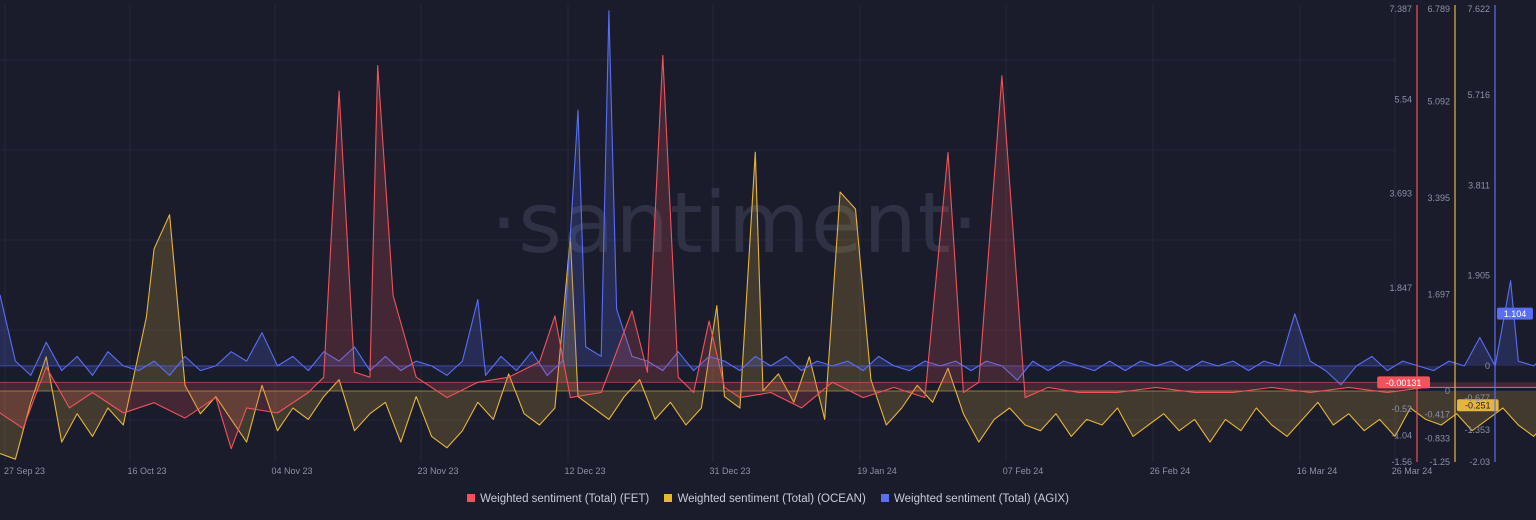 This screenshot has width=1536, height=520. Describe the element at coordinates (1317, 471) in the screenshot. I see `x-tick-label: 16 Mar 24` at that location.